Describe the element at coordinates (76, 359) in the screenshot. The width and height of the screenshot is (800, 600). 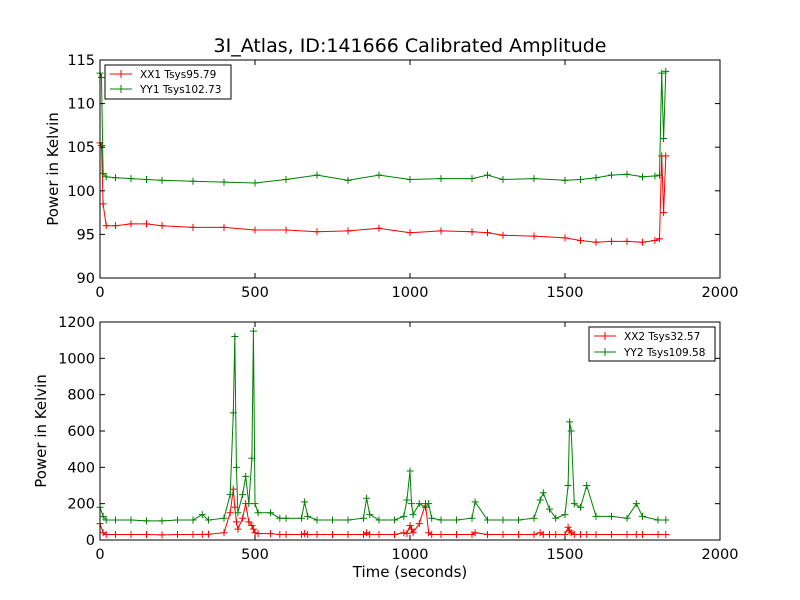
I see `y-tick-label: 1000` at that location.